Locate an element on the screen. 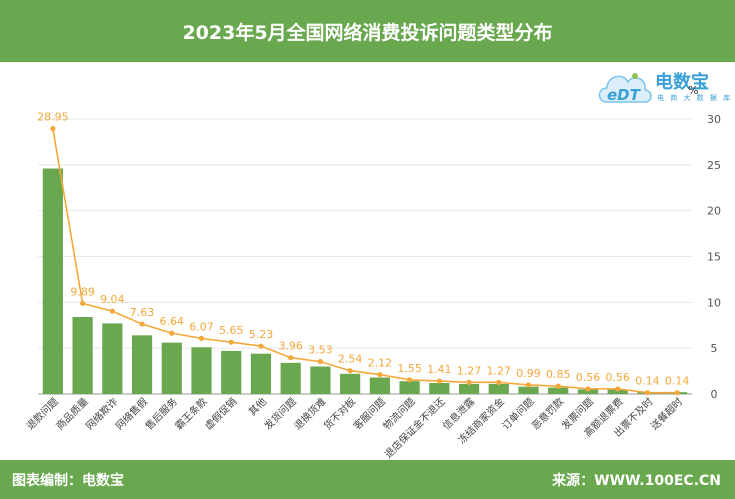  data-label: 1.55 is located at coordinates (409, 368).